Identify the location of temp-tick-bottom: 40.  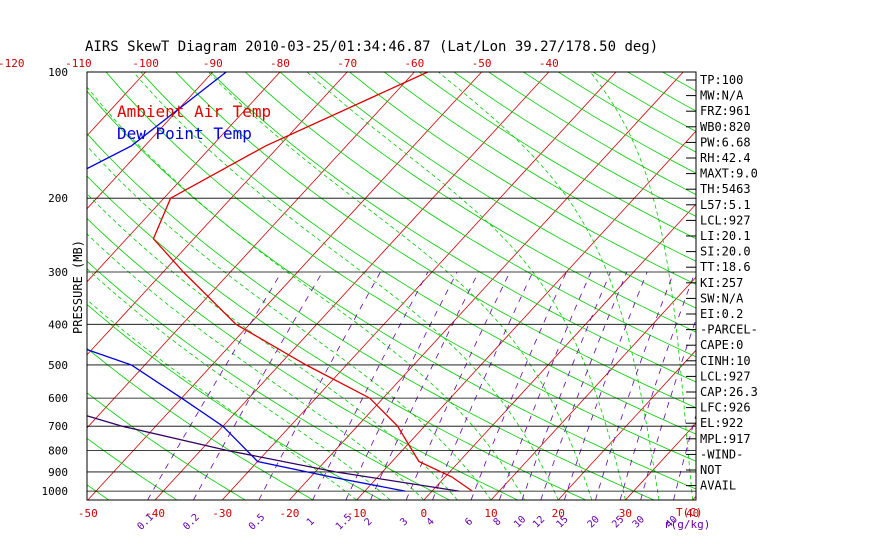
(692, 513).